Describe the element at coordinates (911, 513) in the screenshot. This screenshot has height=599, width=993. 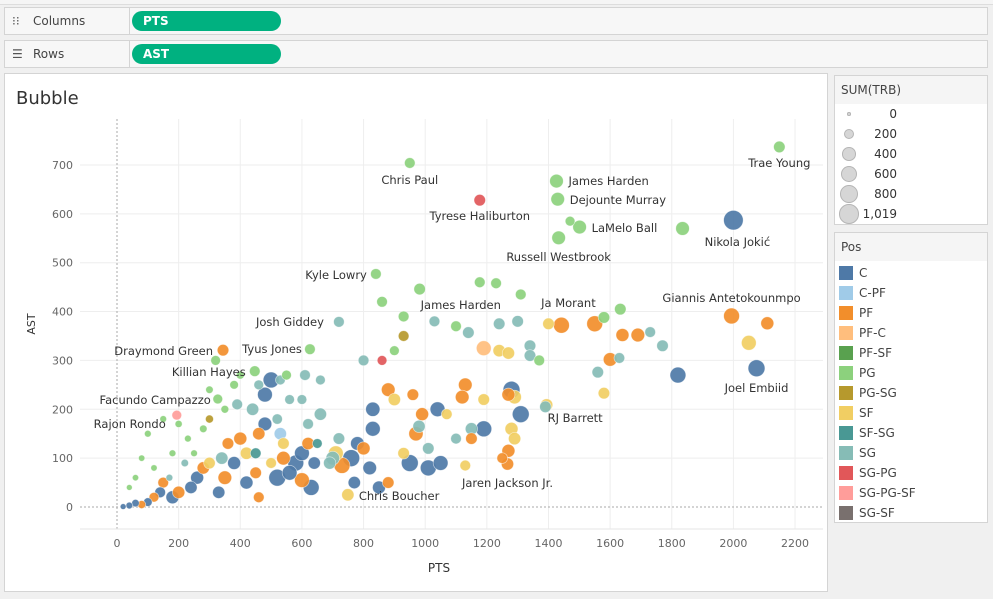
I see `pos-legend-item: SG-SF` at that location.